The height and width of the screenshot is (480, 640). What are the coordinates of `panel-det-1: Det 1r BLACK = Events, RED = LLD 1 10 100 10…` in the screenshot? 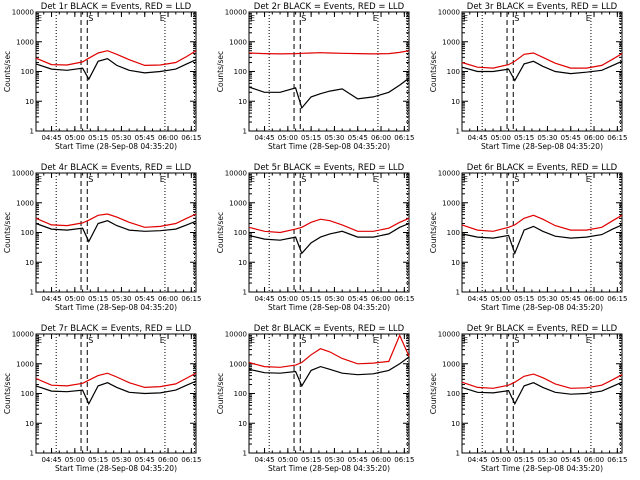 It's located at (102, 76).